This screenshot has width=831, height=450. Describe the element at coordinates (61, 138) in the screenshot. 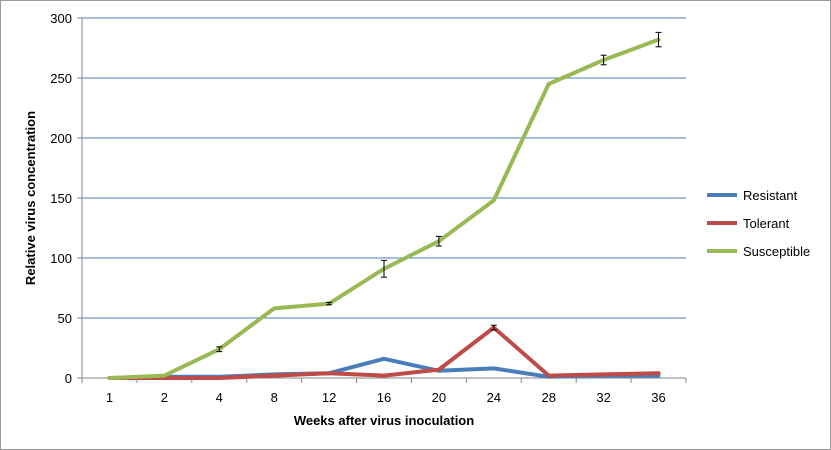

I see `y-tick-label: 200` at that location.